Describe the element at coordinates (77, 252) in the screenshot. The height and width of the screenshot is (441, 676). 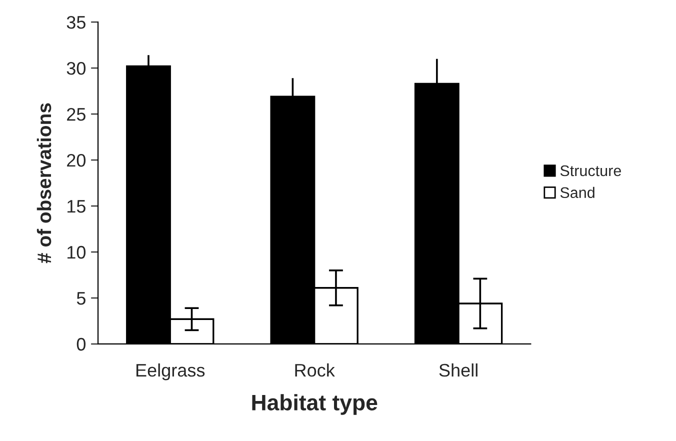
I see `y-tick-label: 10` at that location.